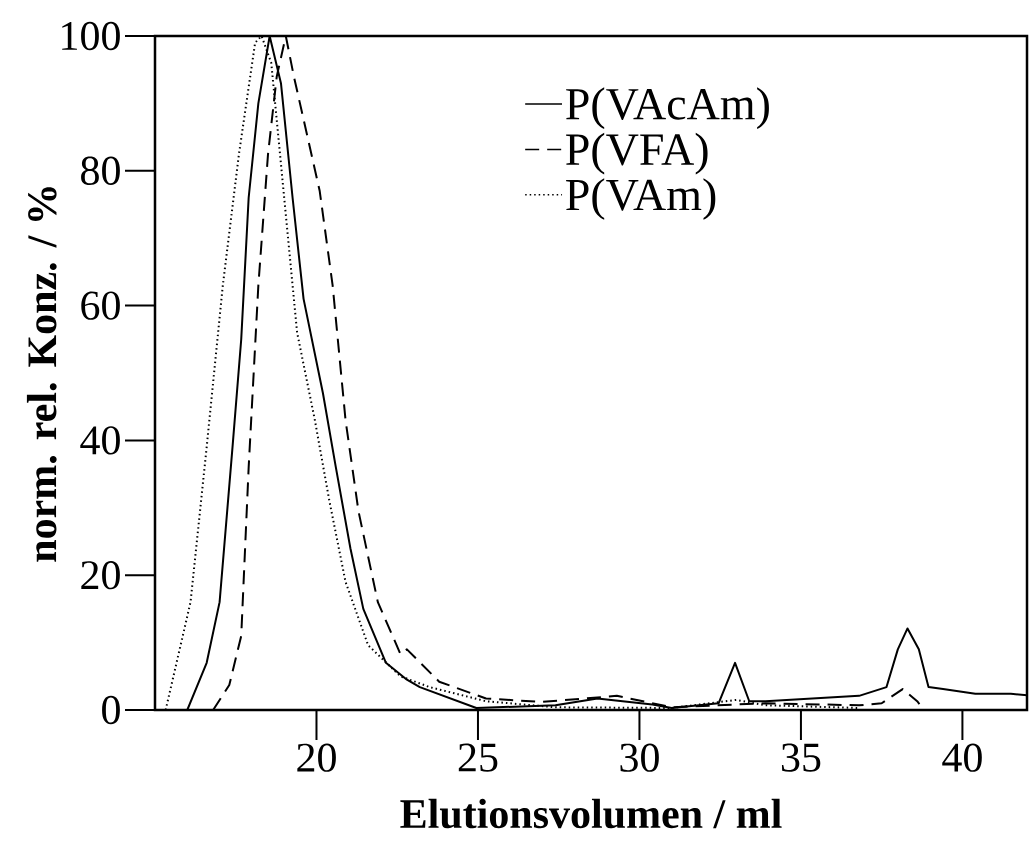 This screenshot has width=1031, height=864. I want to click on y-tick-label: 0, so click(111, 710).